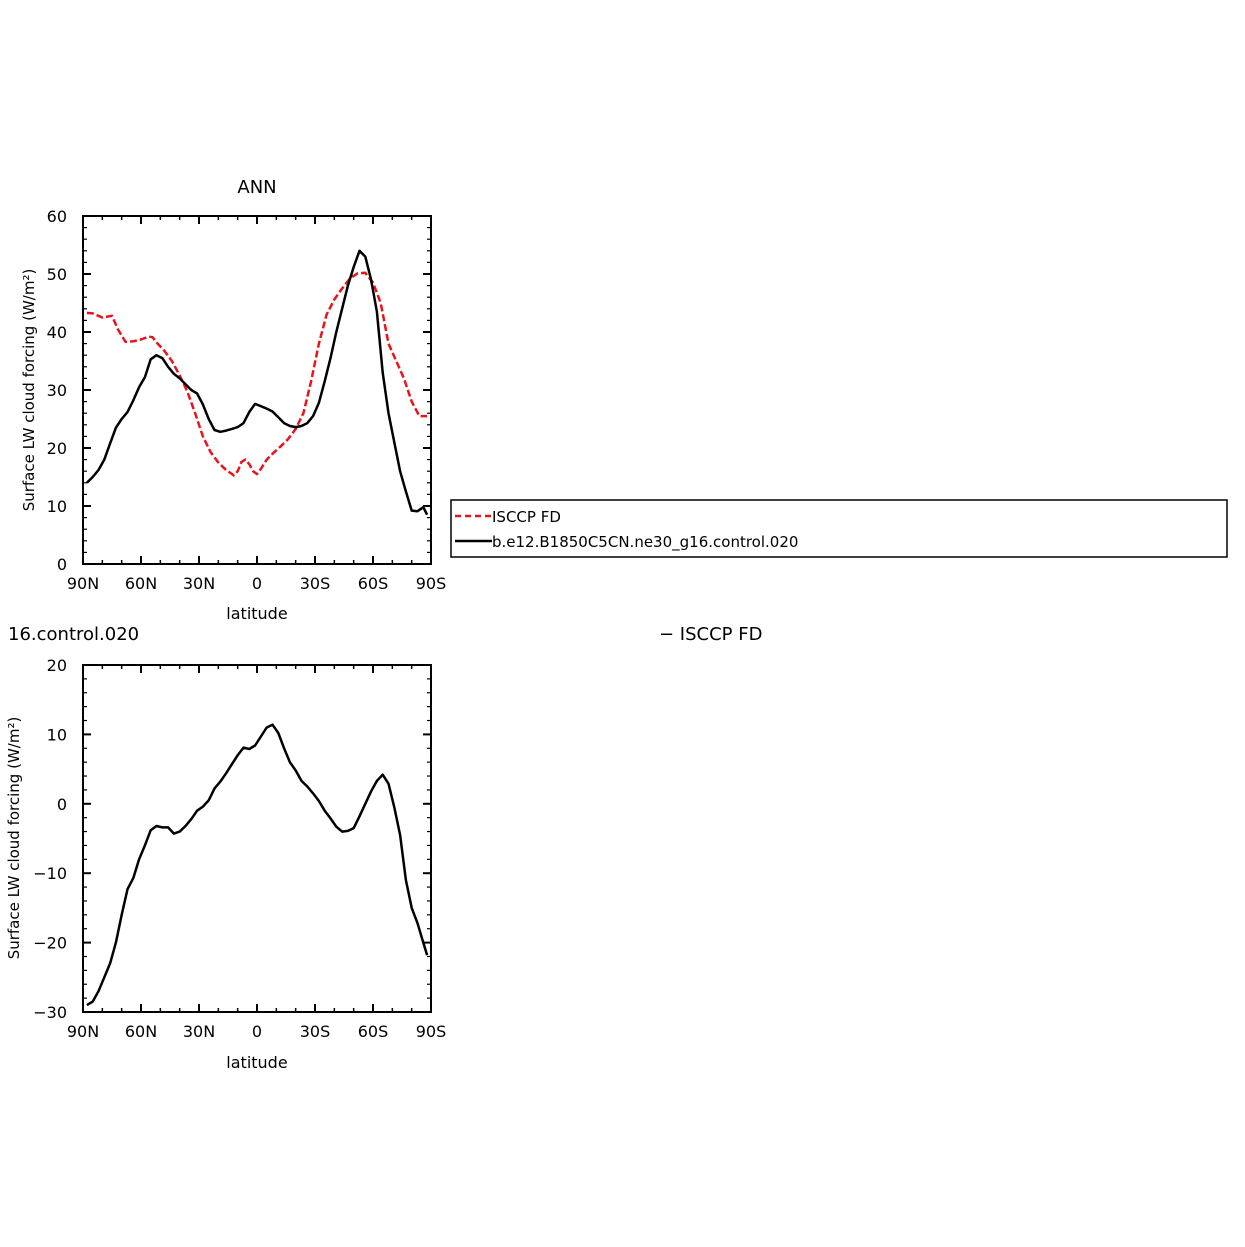  Describe the element at coordinates (73, 634) in the screenshot. I see `panel-title: 16.control.020` at that location.